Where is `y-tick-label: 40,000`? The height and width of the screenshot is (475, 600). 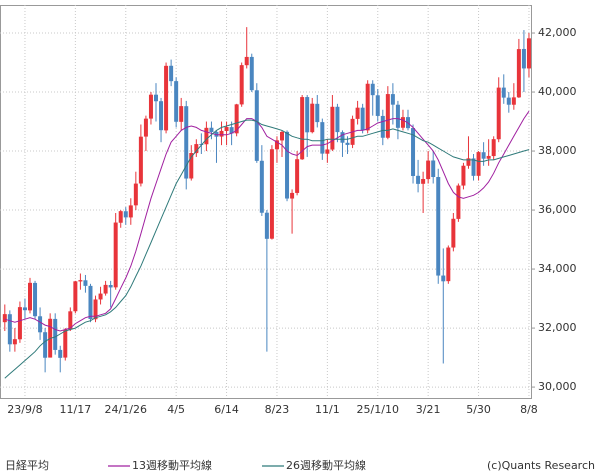
y-tick-label: 40,000 is located at coordinates (557, 91).